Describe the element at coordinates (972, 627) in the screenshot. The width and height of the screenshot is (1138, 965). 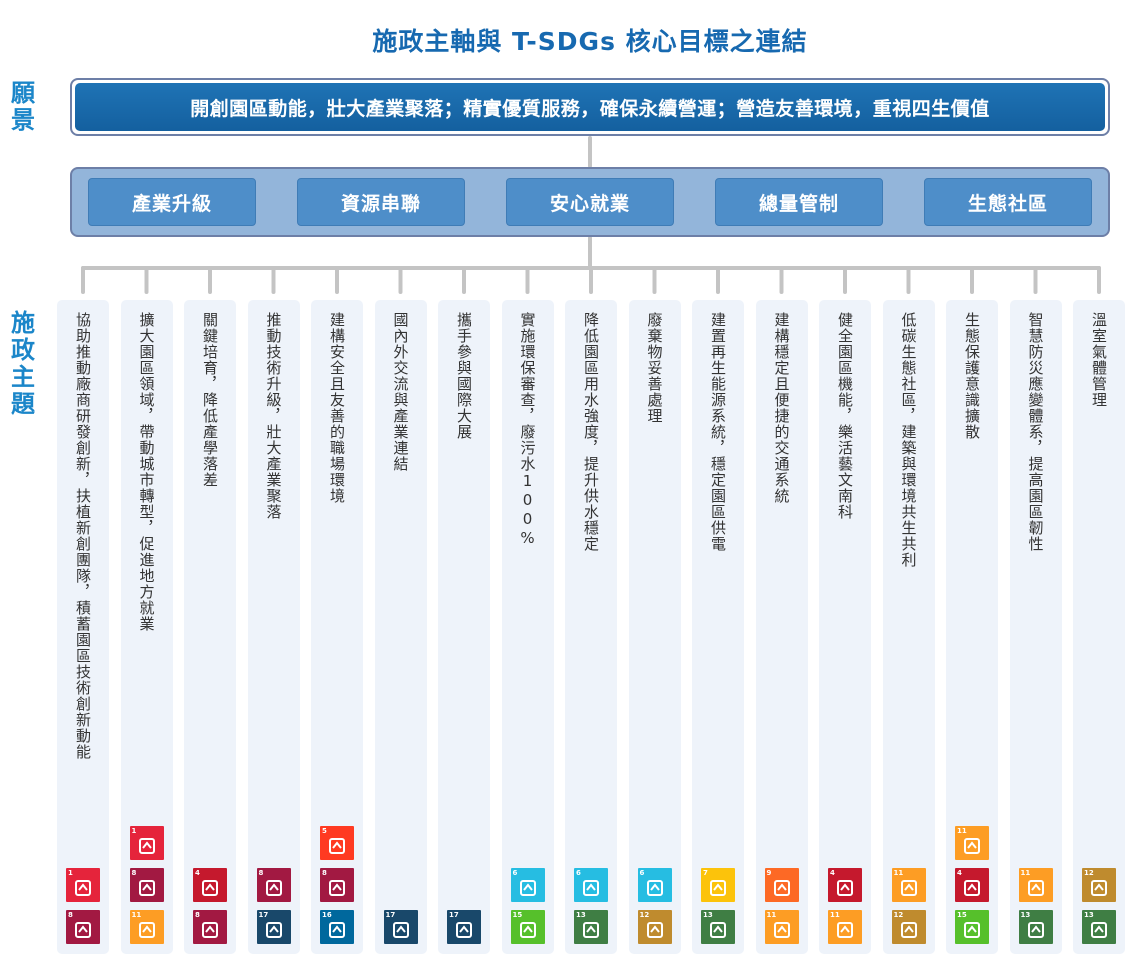
I see `theme-column: 生態保護意識擴散 11 4 15` at that location.